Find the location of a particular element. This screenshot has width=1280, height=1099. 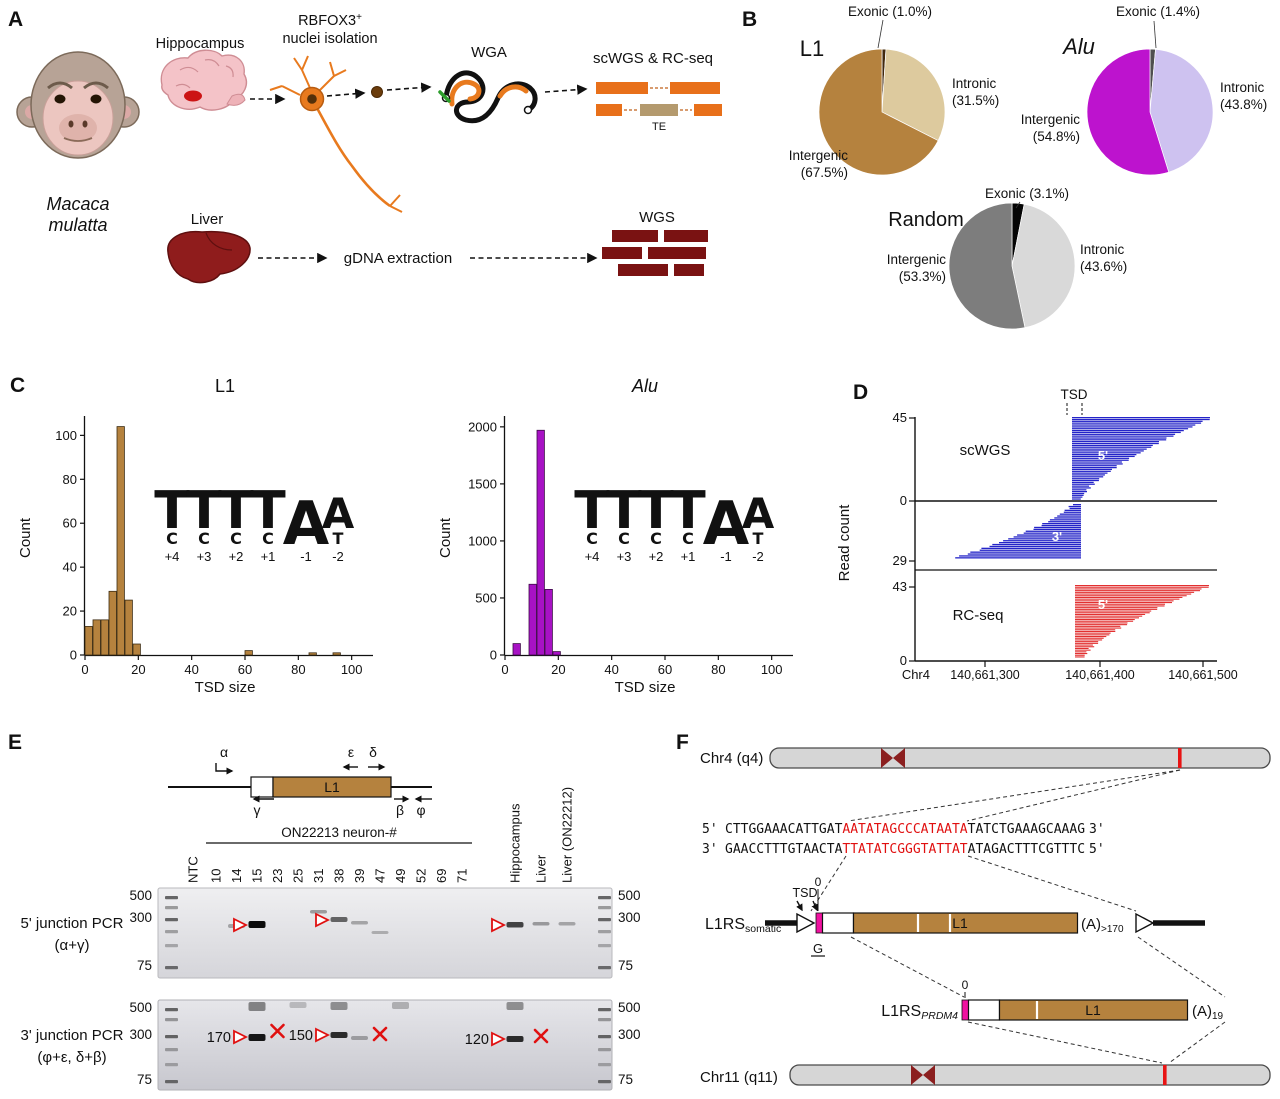

lane-label: 31 is located at coordinates (318, 876).